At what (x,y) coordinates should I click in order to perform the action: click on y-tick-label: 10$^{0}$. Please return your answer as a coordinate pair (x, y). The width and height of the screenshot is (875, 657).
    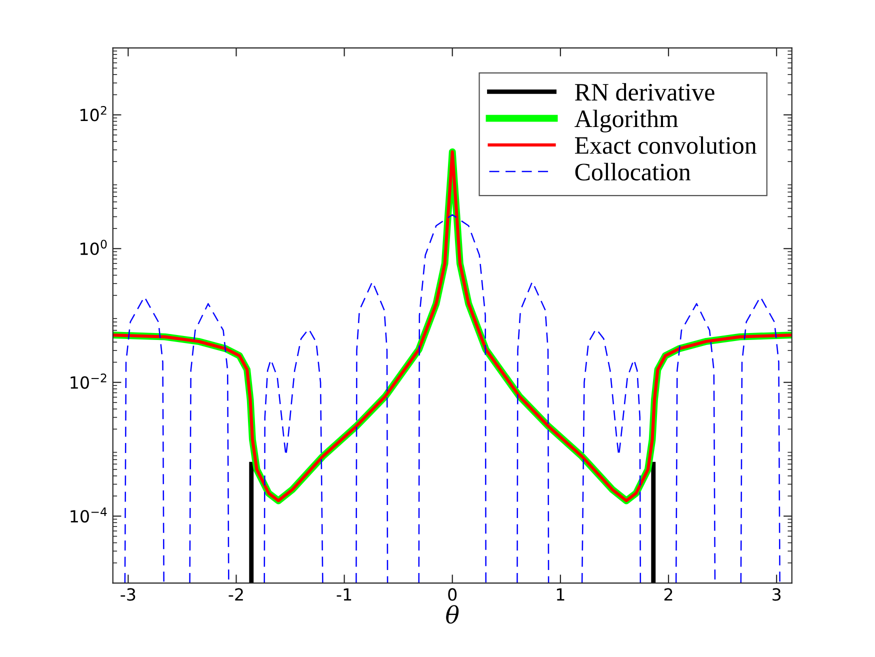
    Looking at the image, I should click on (93, 248).